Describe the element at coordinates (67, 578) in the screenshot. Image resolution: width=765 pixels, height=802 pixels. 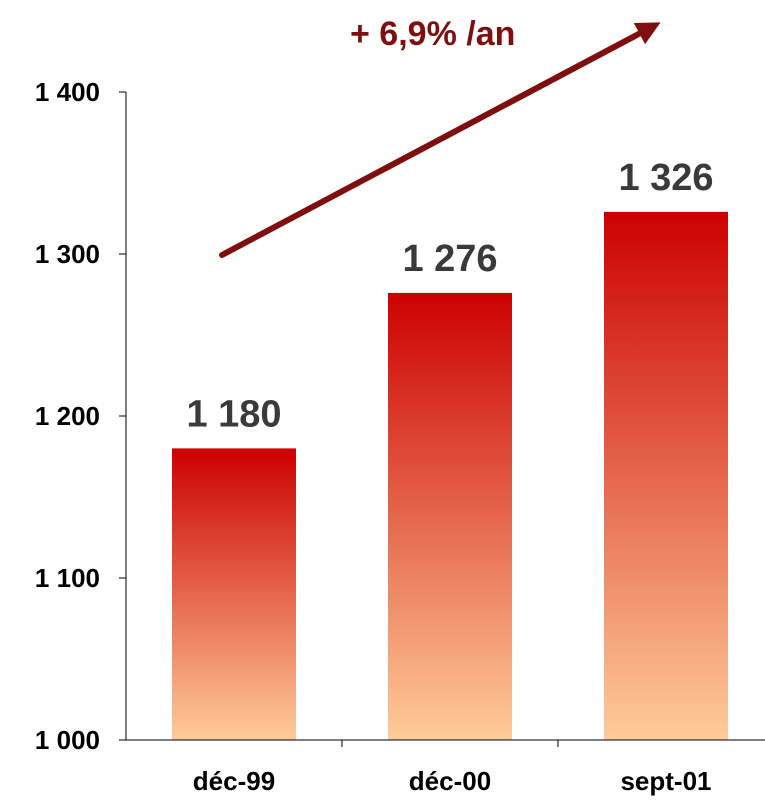
I see `y-tick-label-1100: 1 100` at that location.